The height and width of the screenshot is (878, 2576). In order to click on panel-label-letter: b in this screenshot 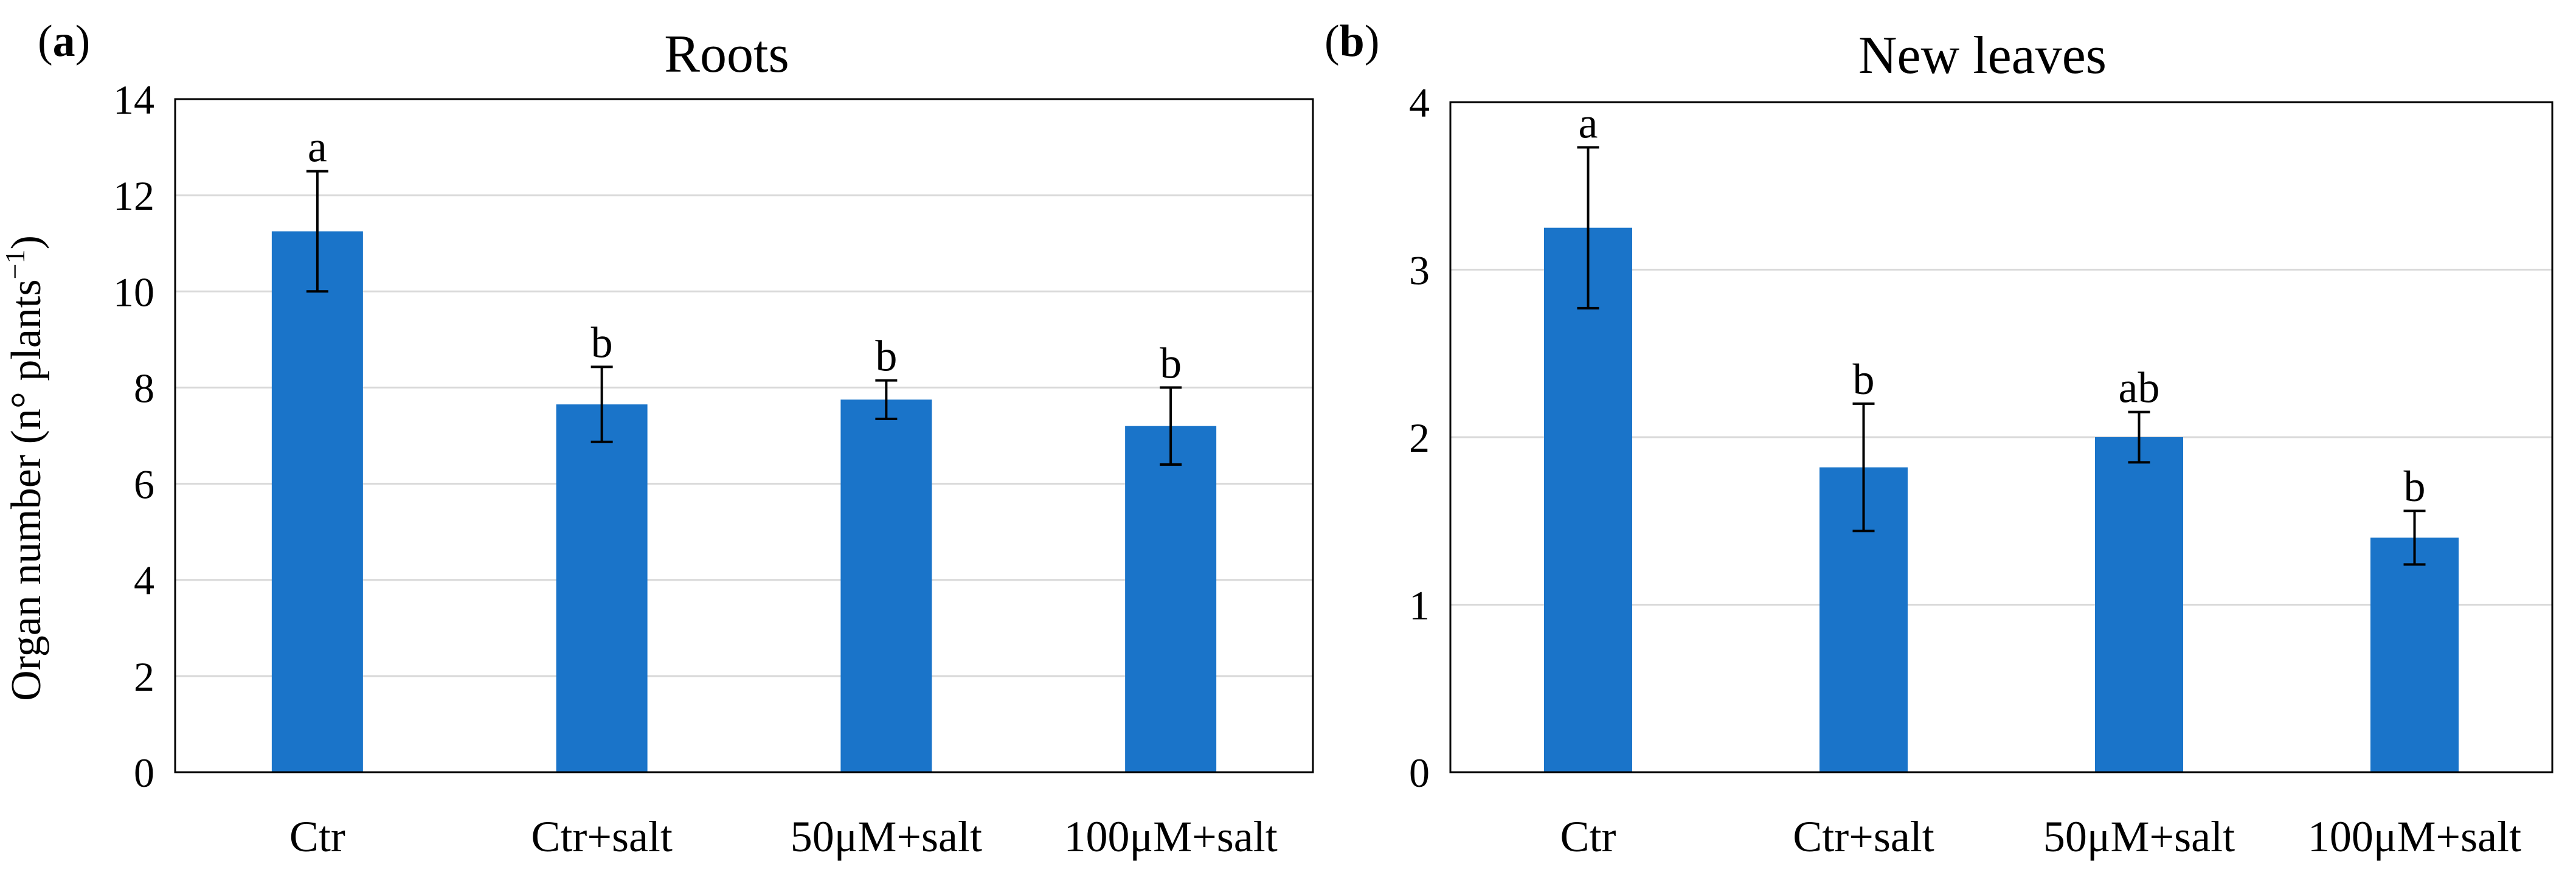, I will do `click(1352, 41)`.